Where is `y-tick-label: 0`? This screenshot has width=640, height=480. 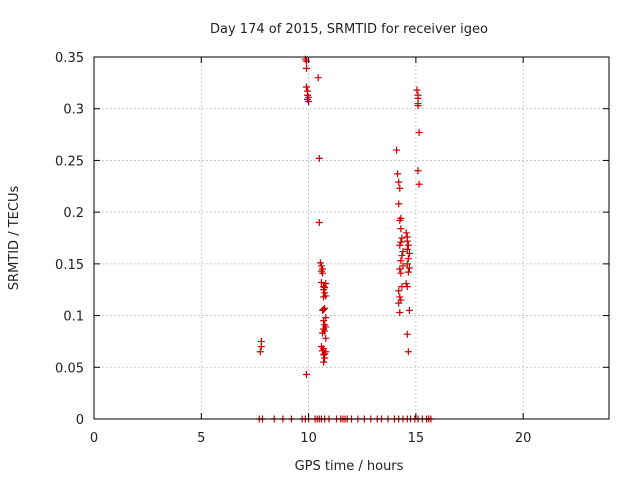 y-tick-label: 0 is located at coordinates (80, 420).